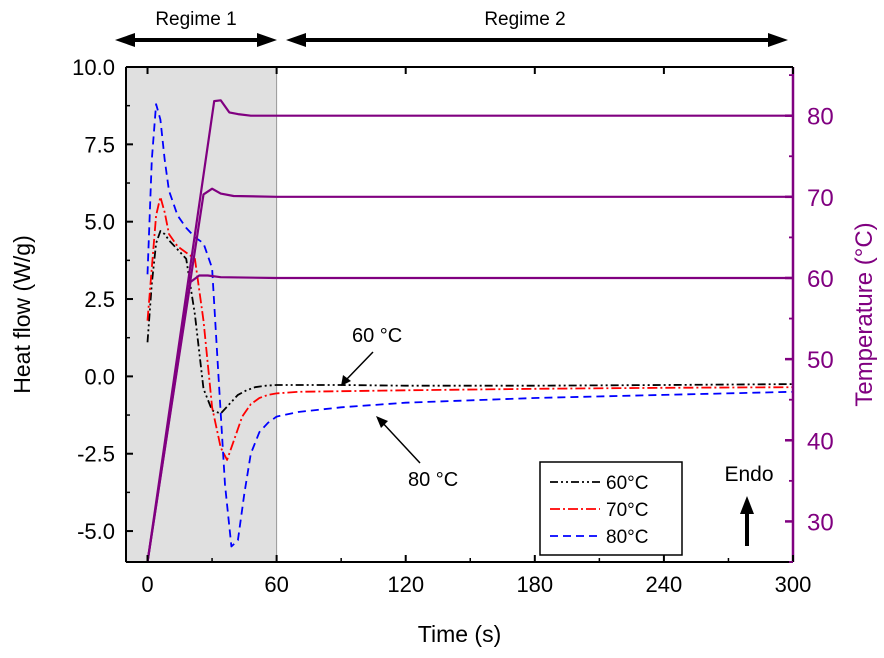 This screenshot has width=884, height=658. Describe the element at coordinates (359, 366) in the screenshot. I see `annotation-60c-pointer` at that location.